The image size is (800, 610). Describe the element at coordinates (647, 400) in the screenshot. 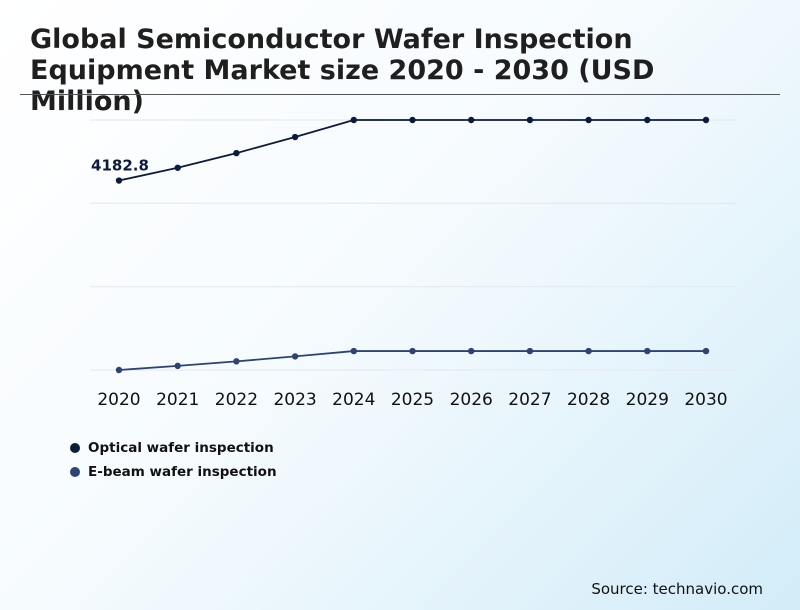

I see `x-tick-2029: 2029` at that location.